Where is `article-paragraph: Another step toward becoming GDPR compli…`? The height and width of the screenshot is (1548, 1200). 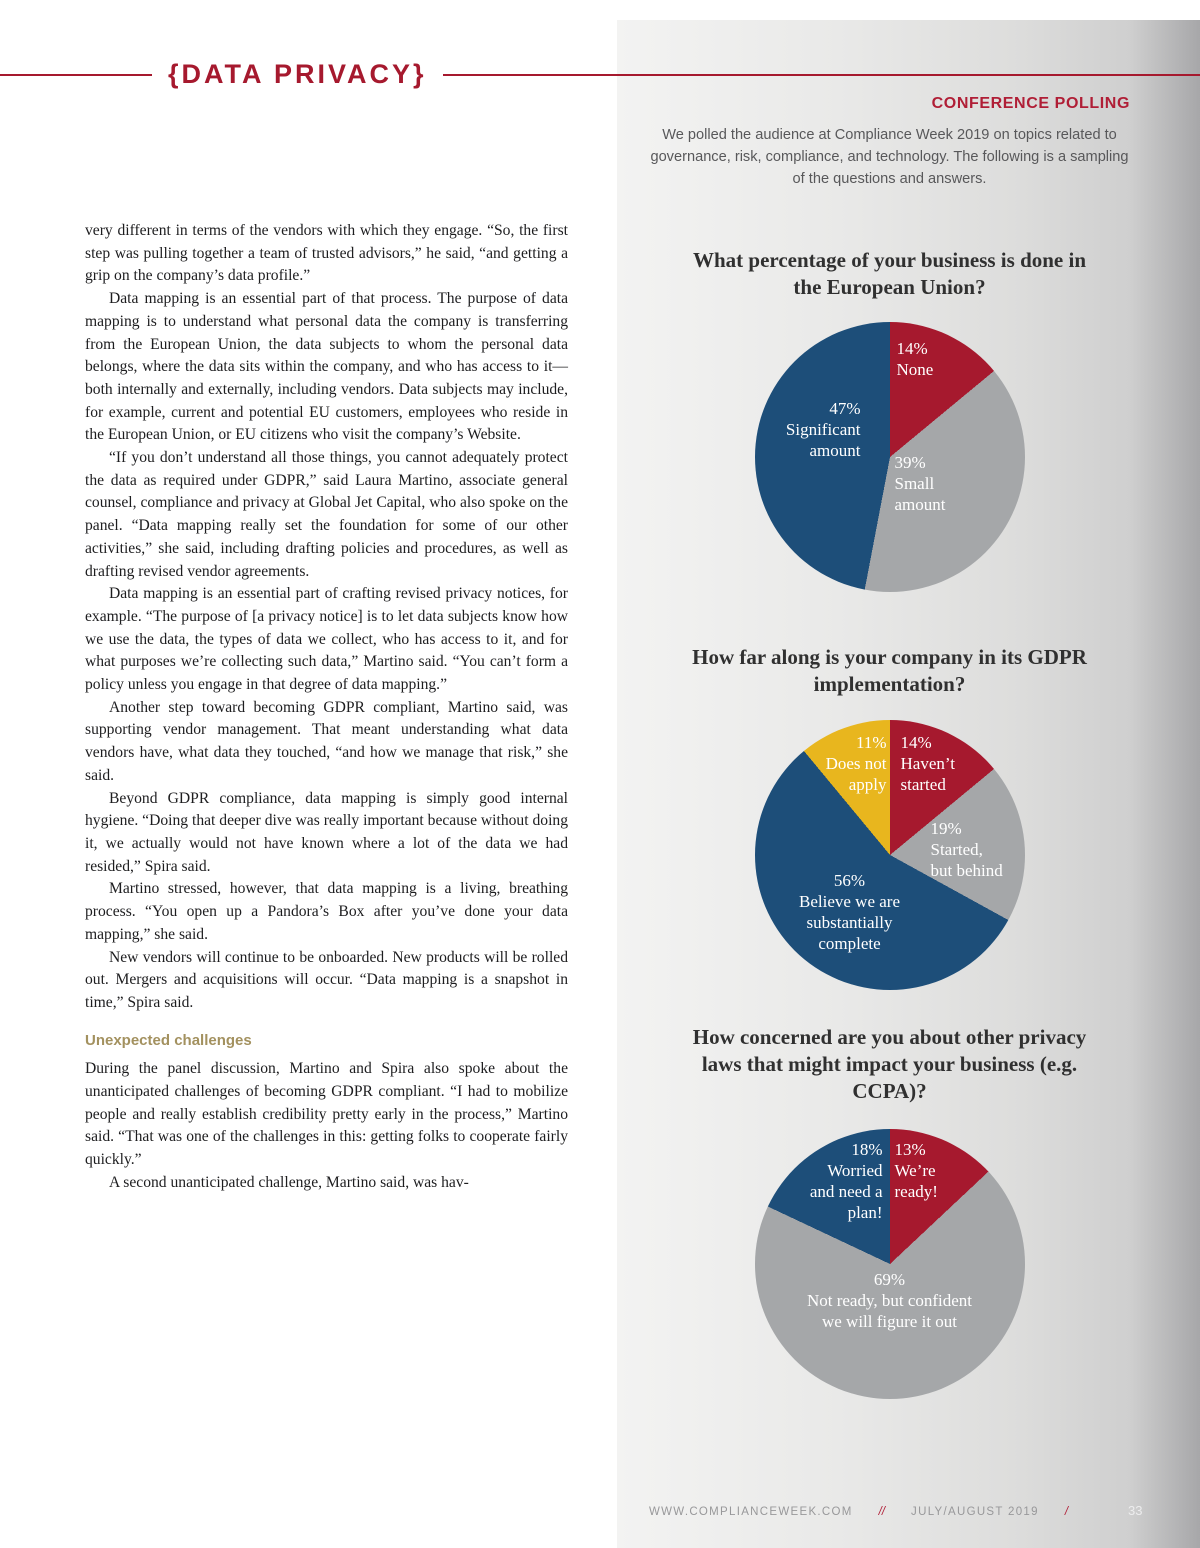
article-paragraph: Another step toward becoming GDPR compli… is located at coordinates (326, 741).